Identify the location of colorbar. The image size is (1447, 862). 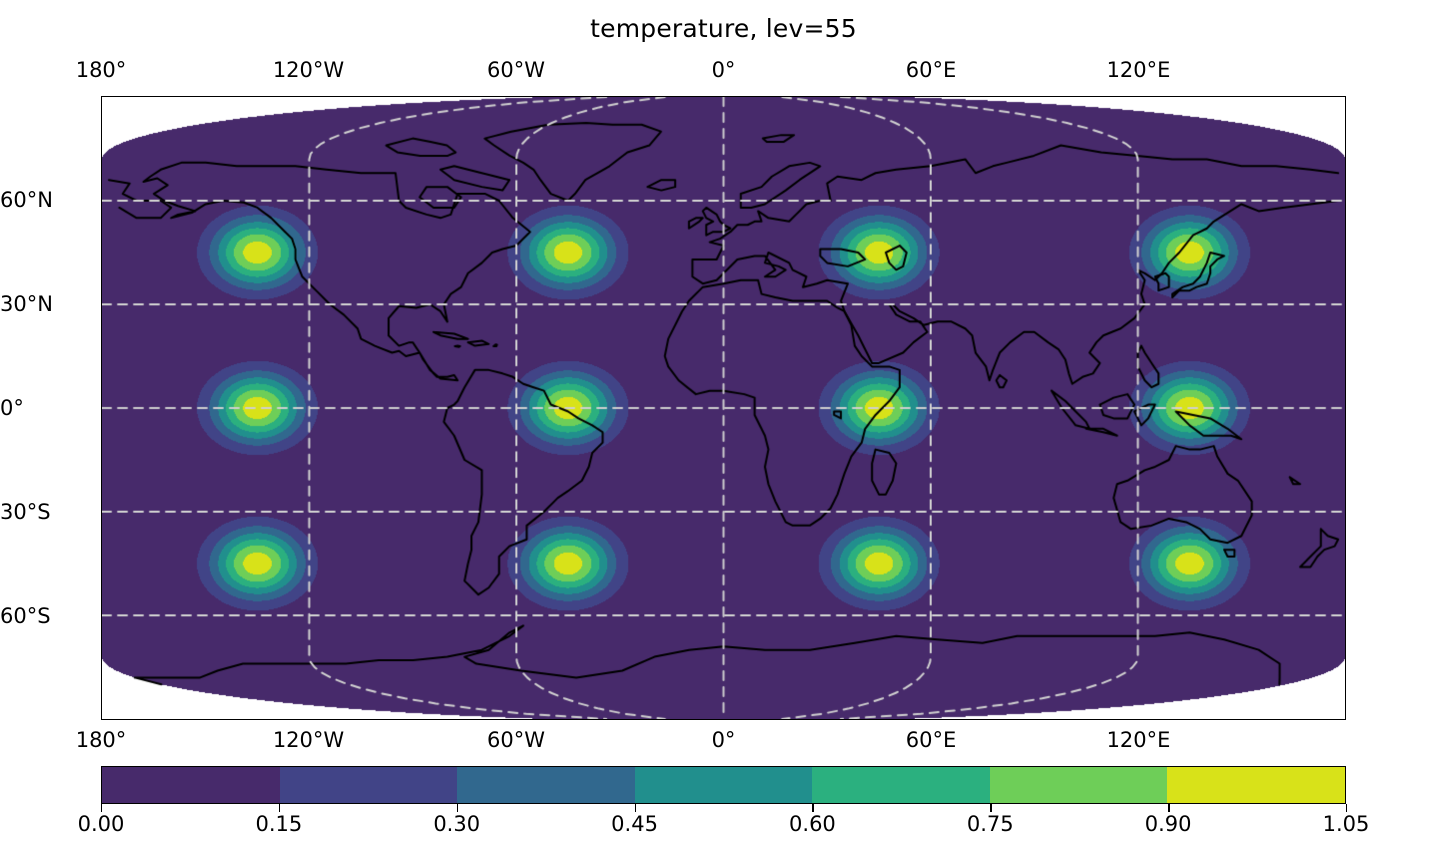
(723, 785).